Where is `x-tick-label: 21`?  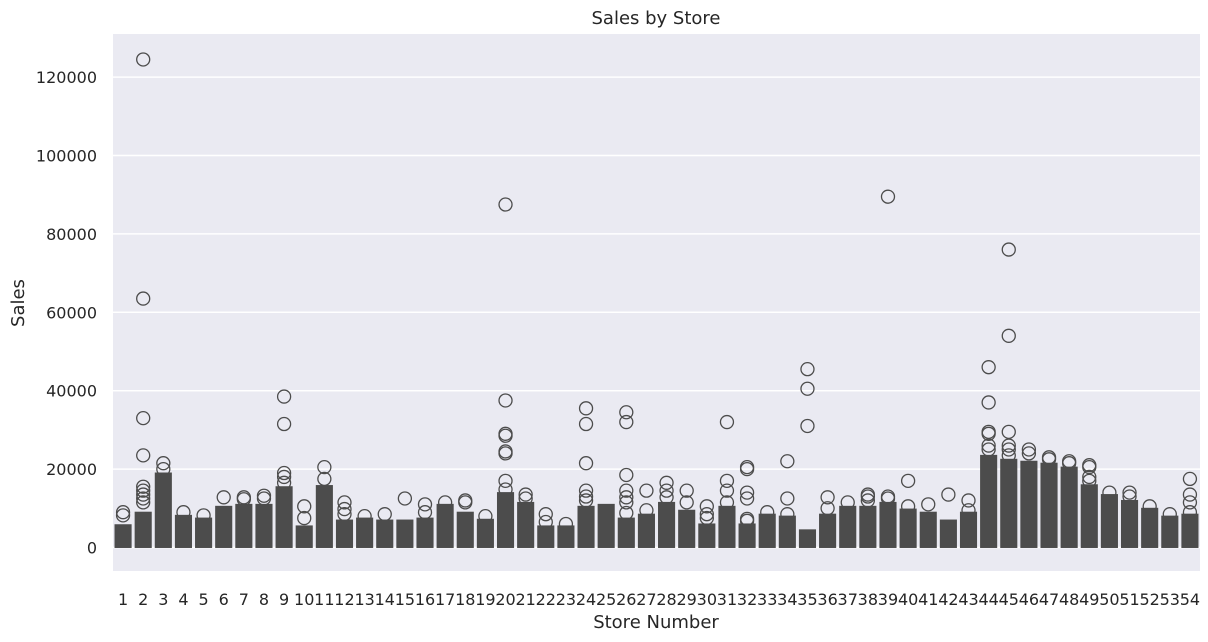 x-tick-label: 21 is located at coordinates (525, 599).